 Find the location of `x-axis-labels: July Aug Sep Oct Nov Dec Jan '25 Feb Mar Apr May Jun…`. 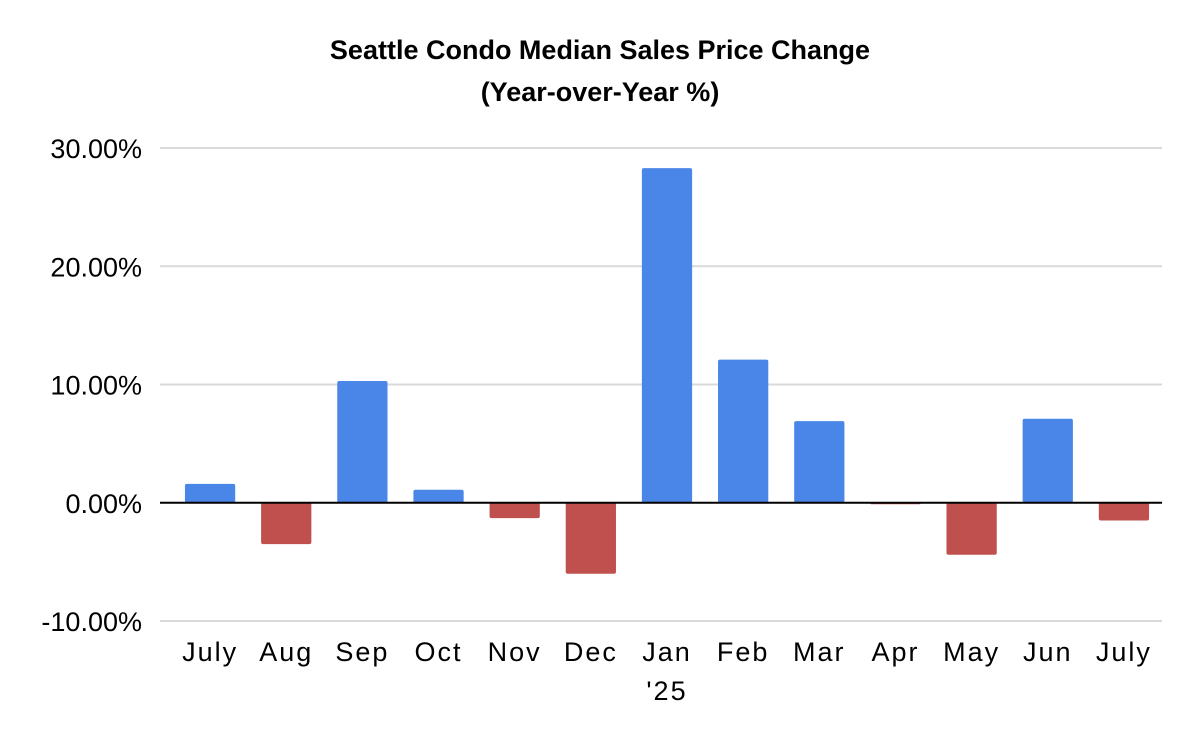

x-axis-labels: July Aug Sep Oct Nov Dec Jan '25 Feb Mar Apr May Jun… is located at coordinates (667, 671).